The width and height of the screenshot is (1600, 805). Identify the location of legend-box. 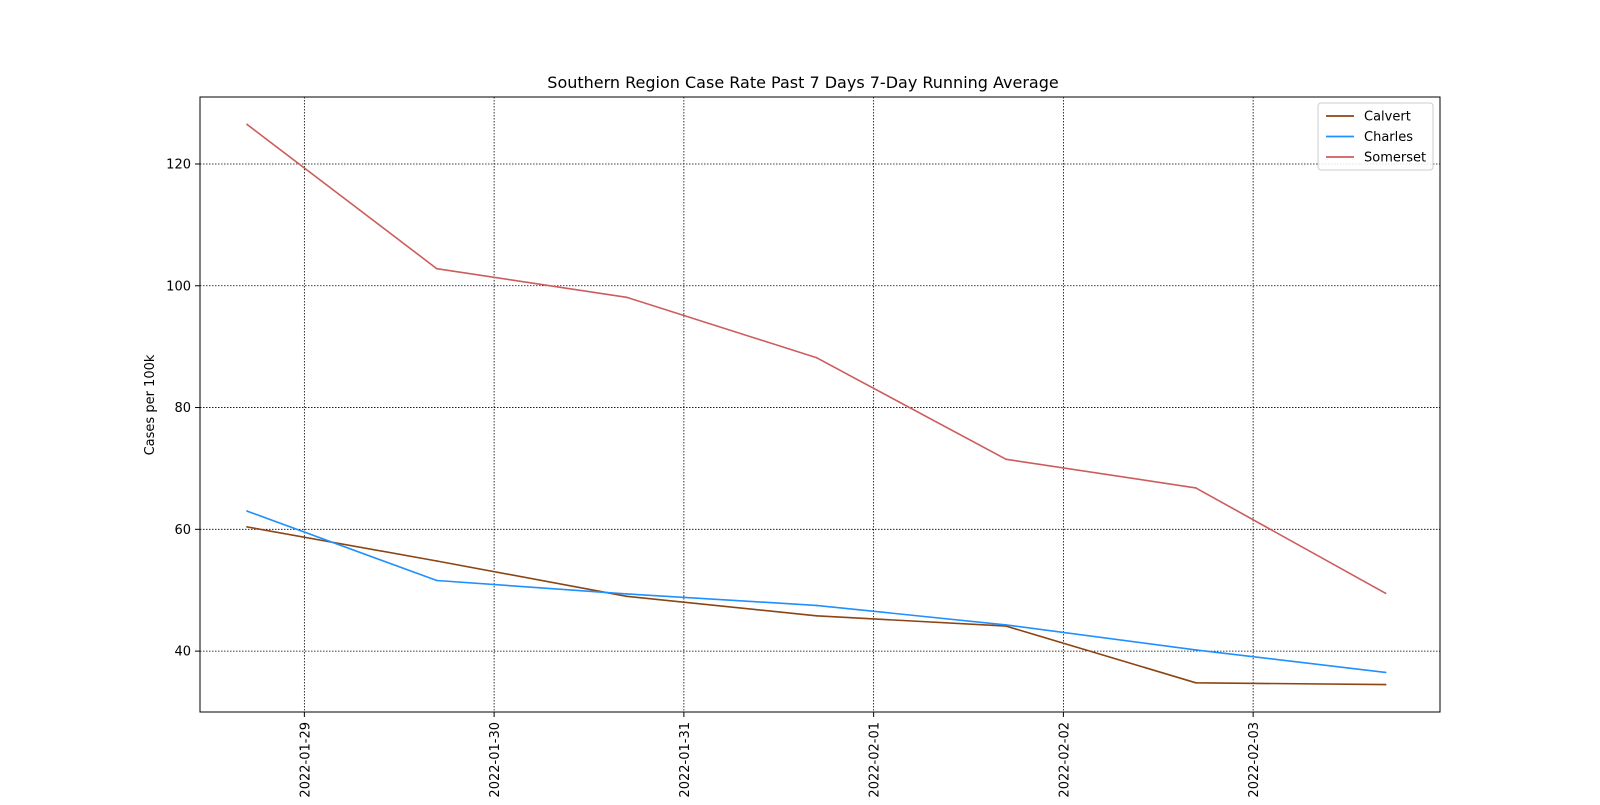
(1375, 136).